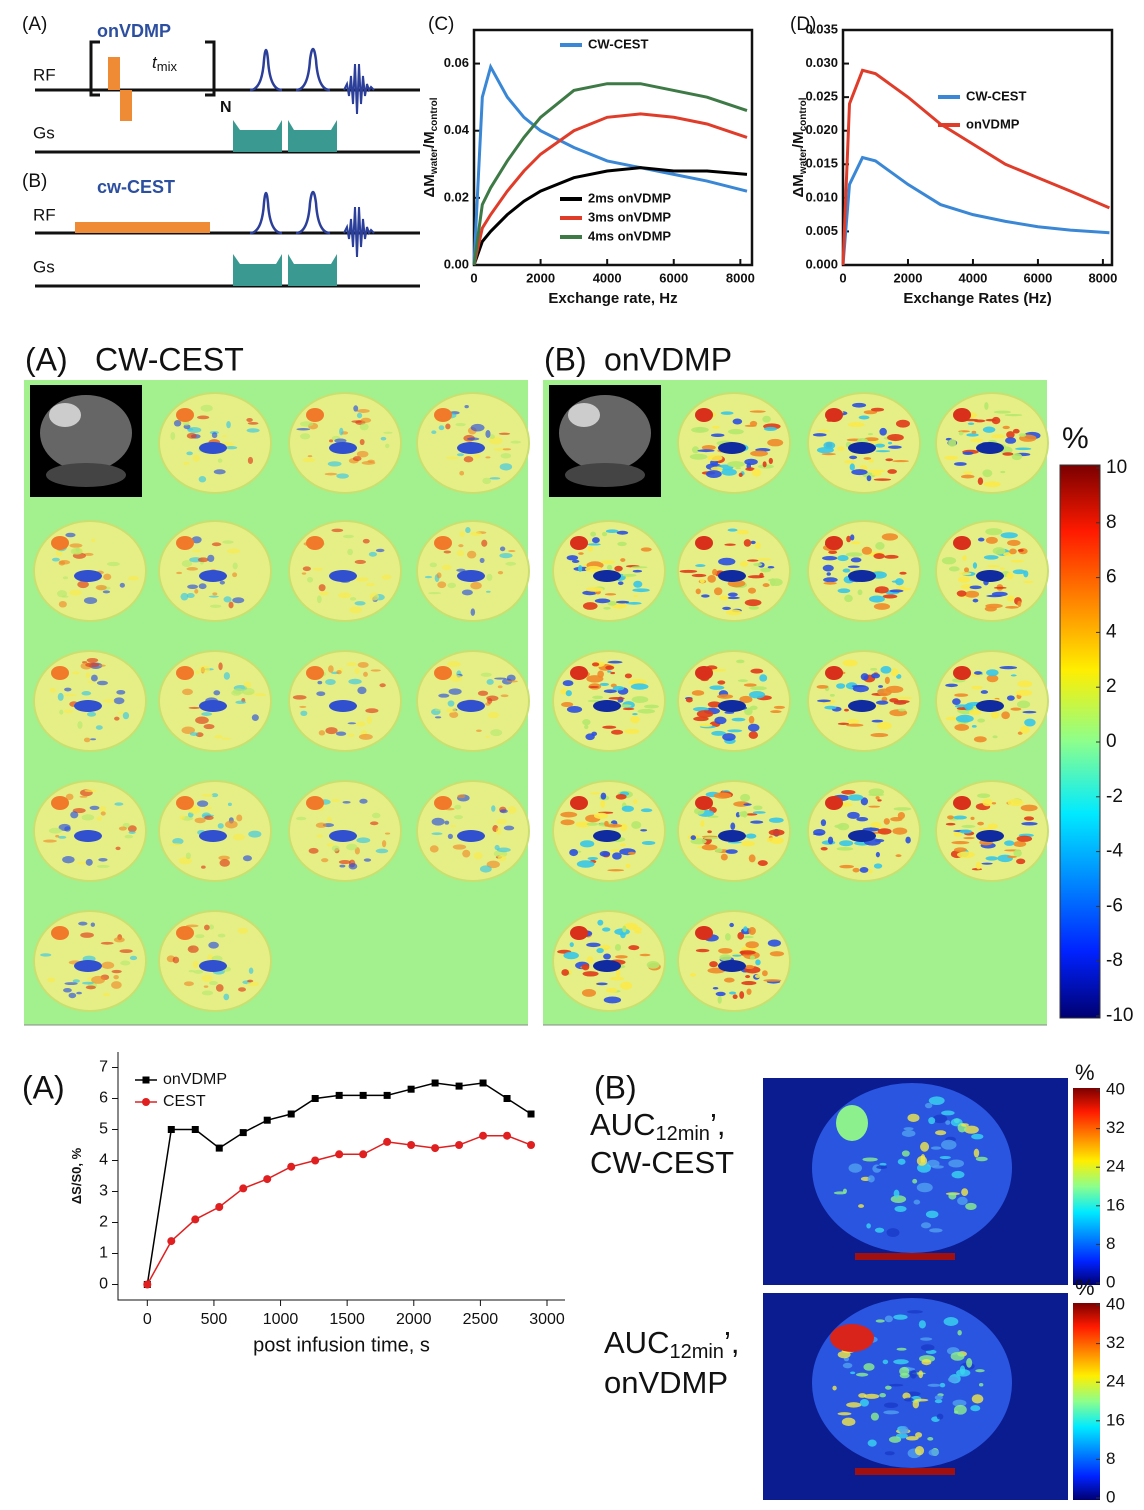 This screenshot has height=1510, width=1144. What do you see at coordinates (618, 43) in the screenshot?
I see `legend-label: CW-CEST` at bounding box center [618, 43].